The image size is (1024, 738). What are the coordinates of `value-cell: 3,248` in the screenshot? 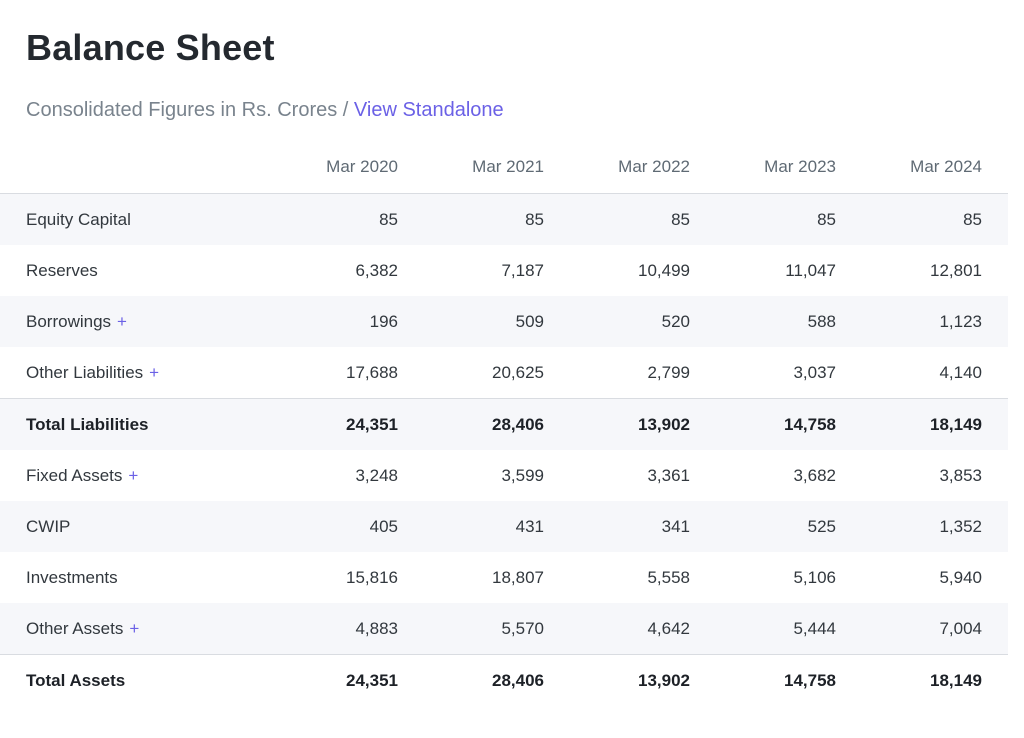 It's located at (376, 475).